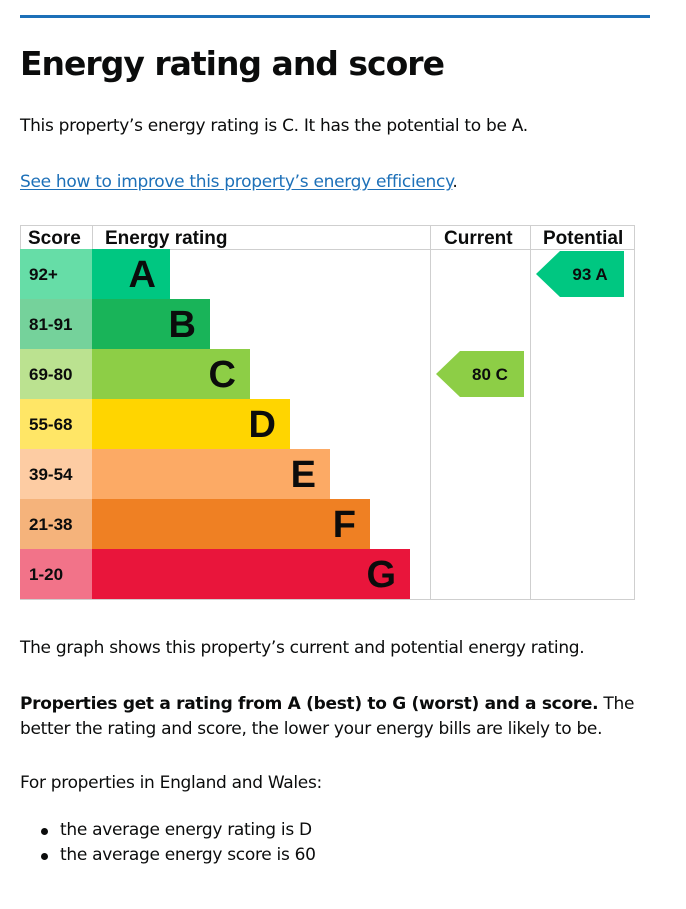 The width and height of the screenshot is (686, 909). Describe the element at coordinates (50, 524) in the screenshot. I see `score-range-label: 21-38` at that location.